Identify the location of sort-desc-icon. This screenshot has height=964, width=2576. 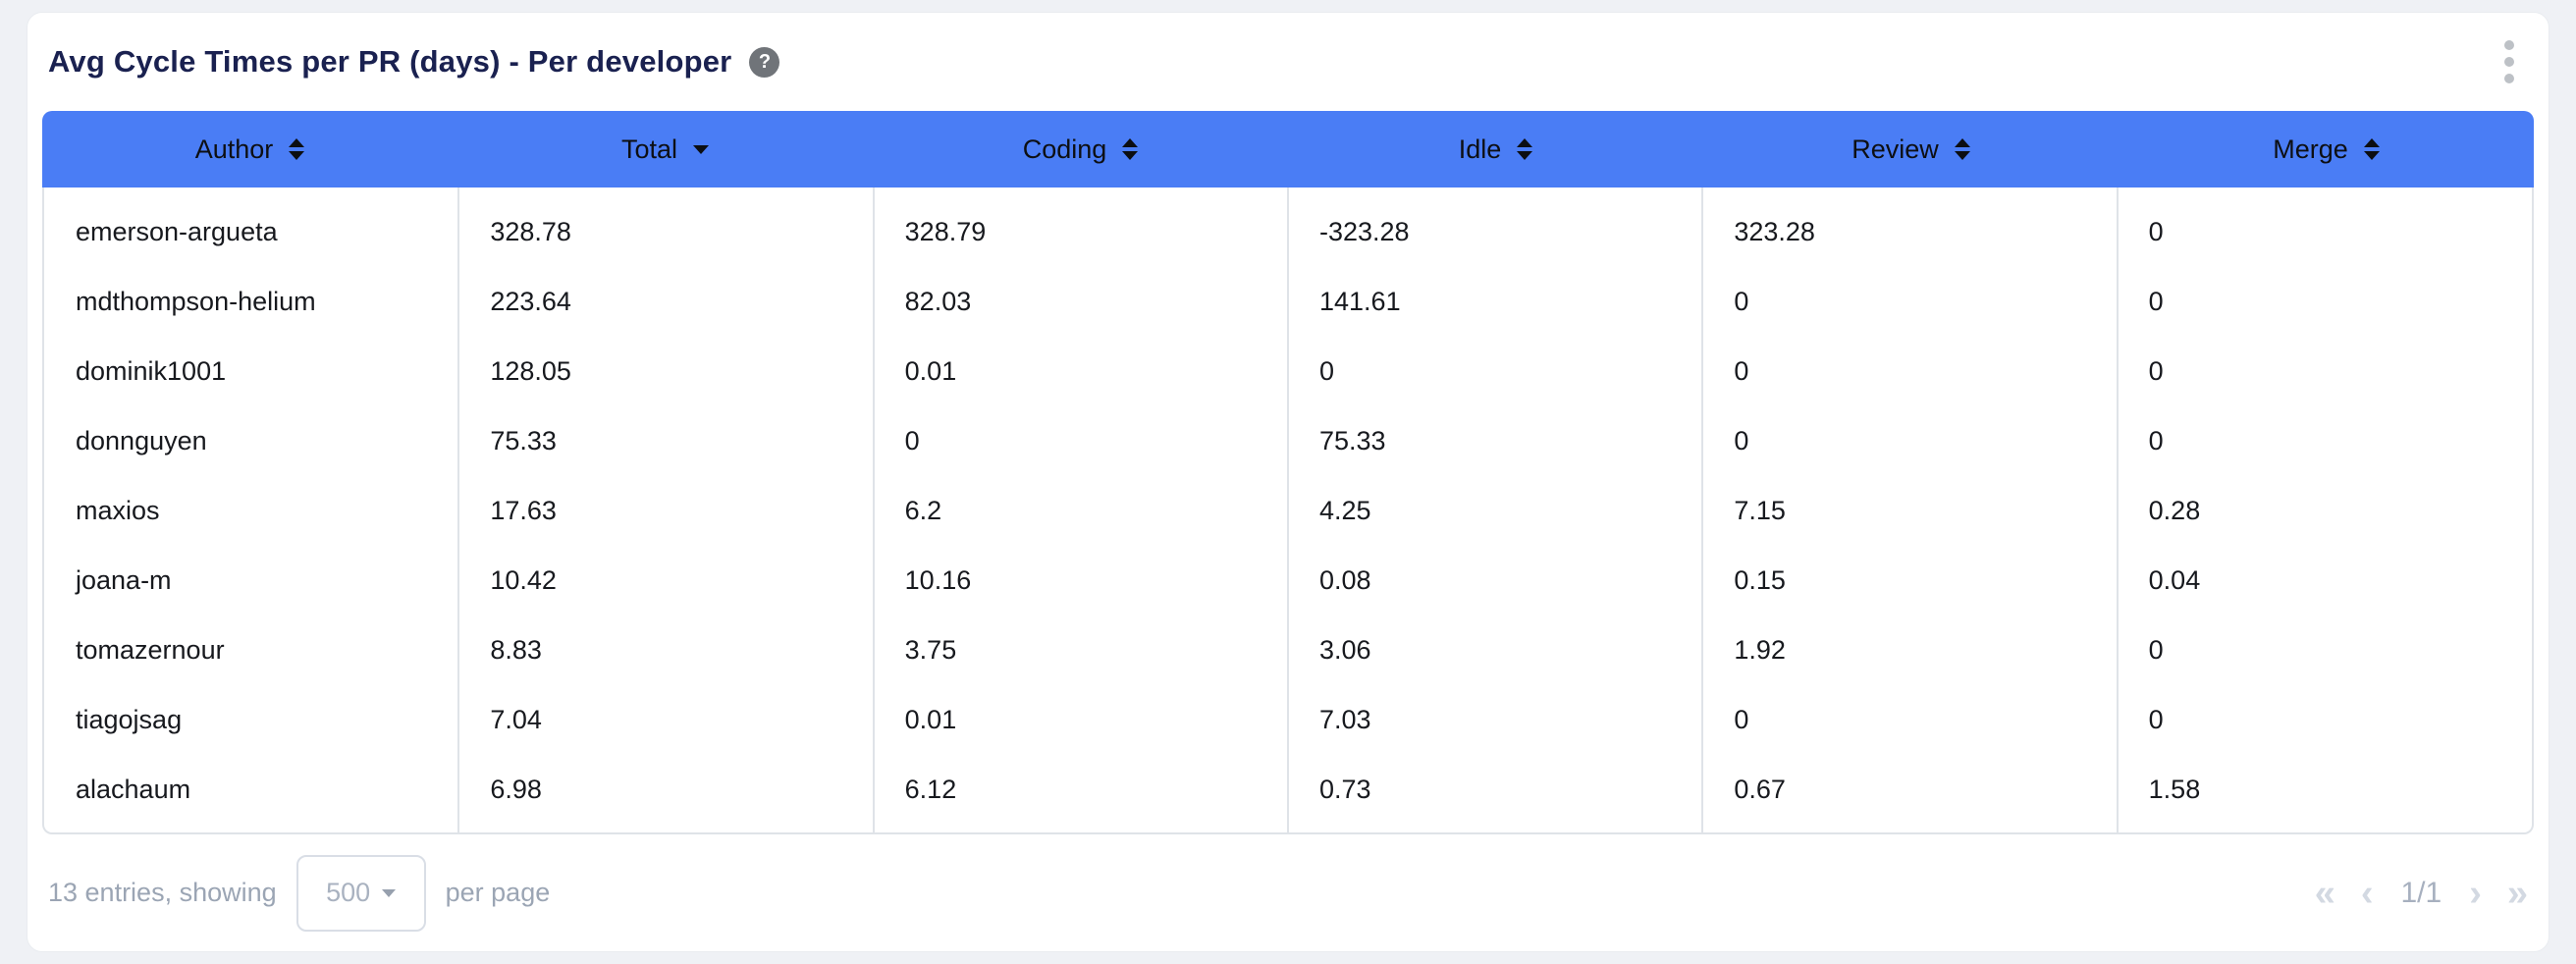
(701, 149).